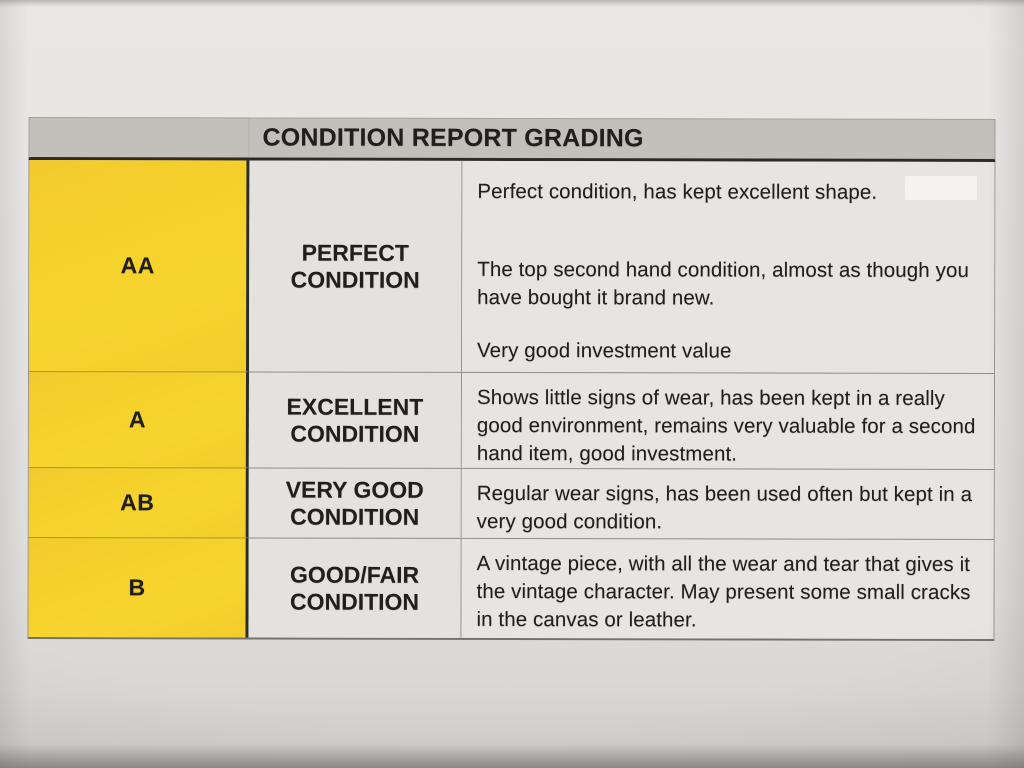 The image size is (1024, 768). I want to click on condition-cell: EXCELLENT CONDITION, so click(355, 419).